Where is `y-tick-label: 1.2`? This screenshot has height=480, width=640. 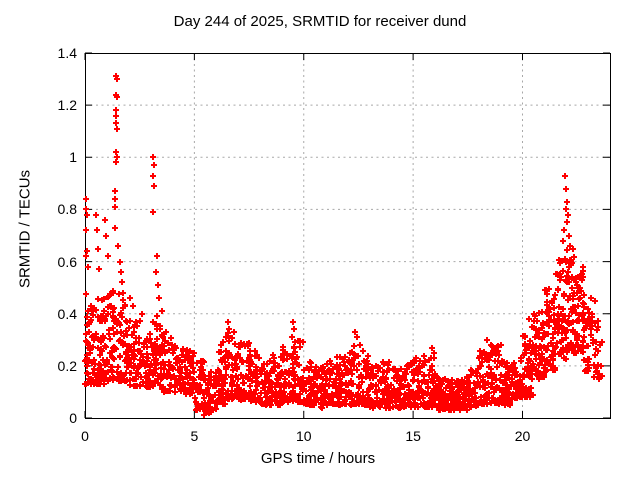 y-tick-label: 1.2 is located at coordinates (67, 105).